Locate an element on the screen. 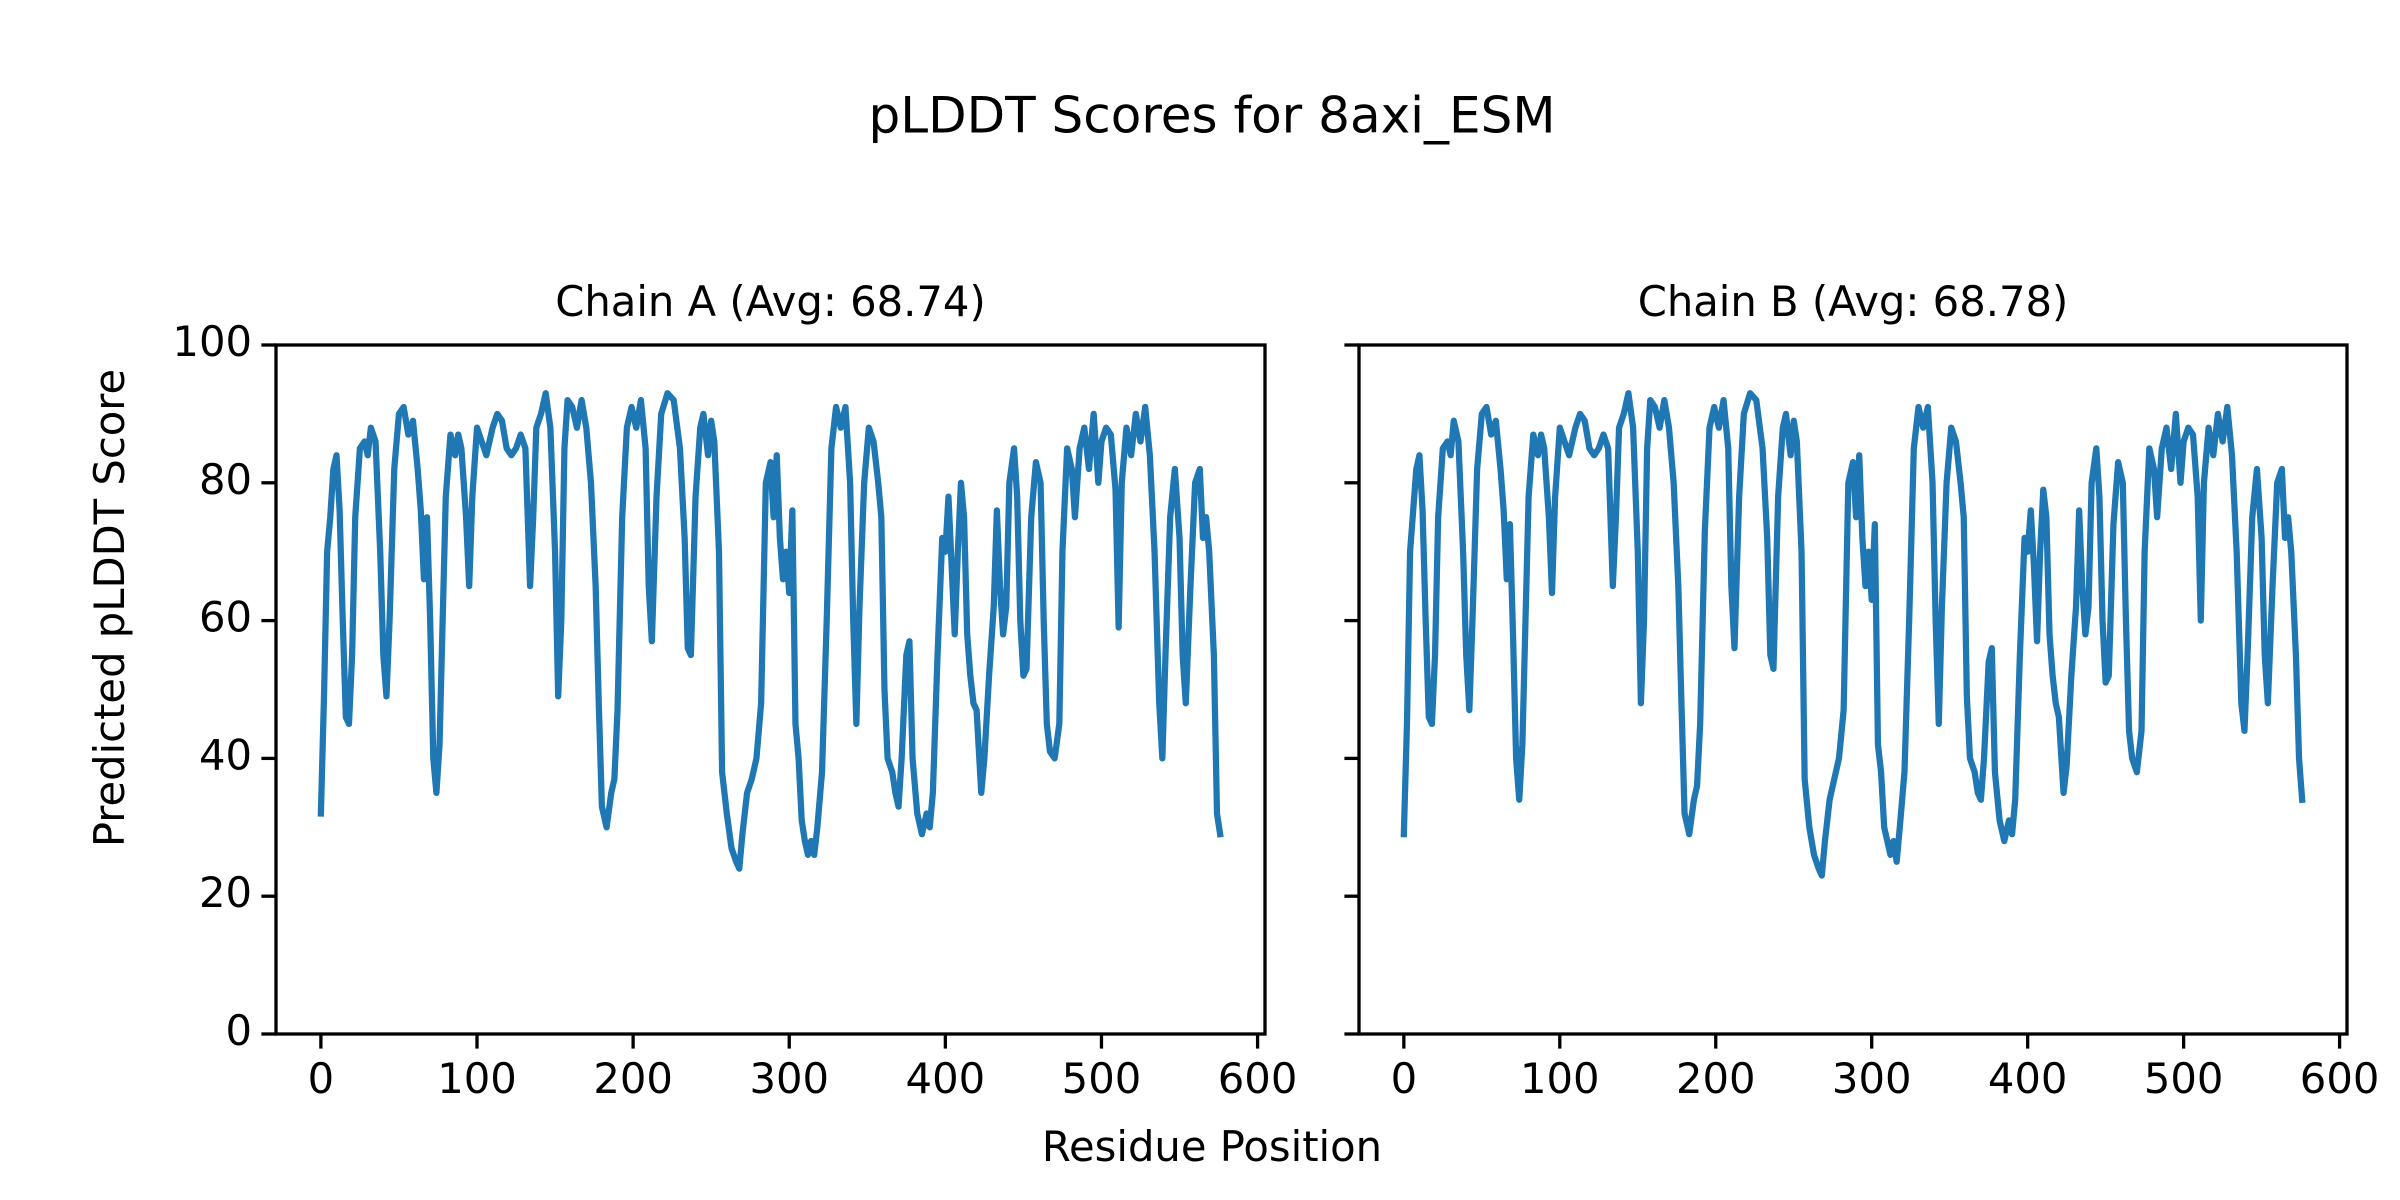 The width and height of the screenshot is (2400, 1200). y-tick-label: 0 is located at coordinates (238, 1030).